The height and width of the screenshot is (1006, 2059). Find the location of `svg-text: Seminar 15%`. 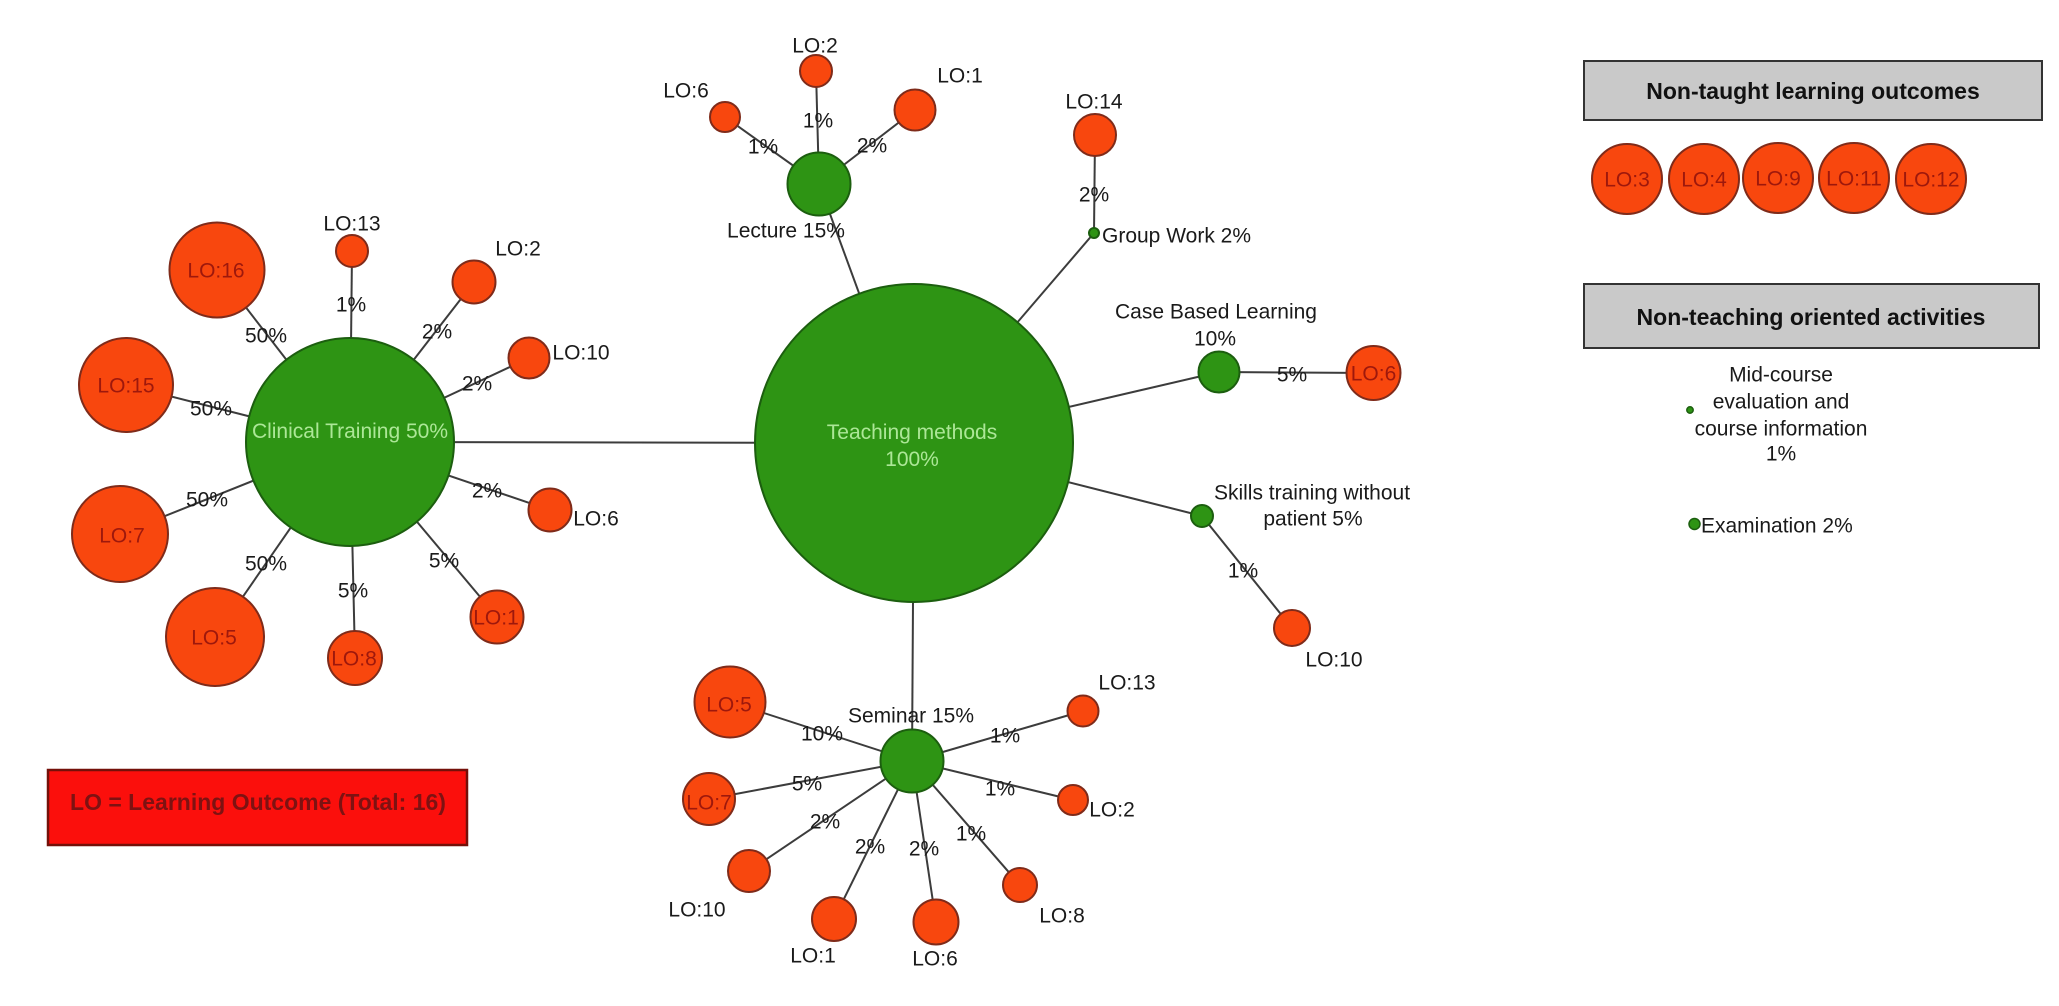

svg-text: Seminar 15% is located at coordinates (911, 716).